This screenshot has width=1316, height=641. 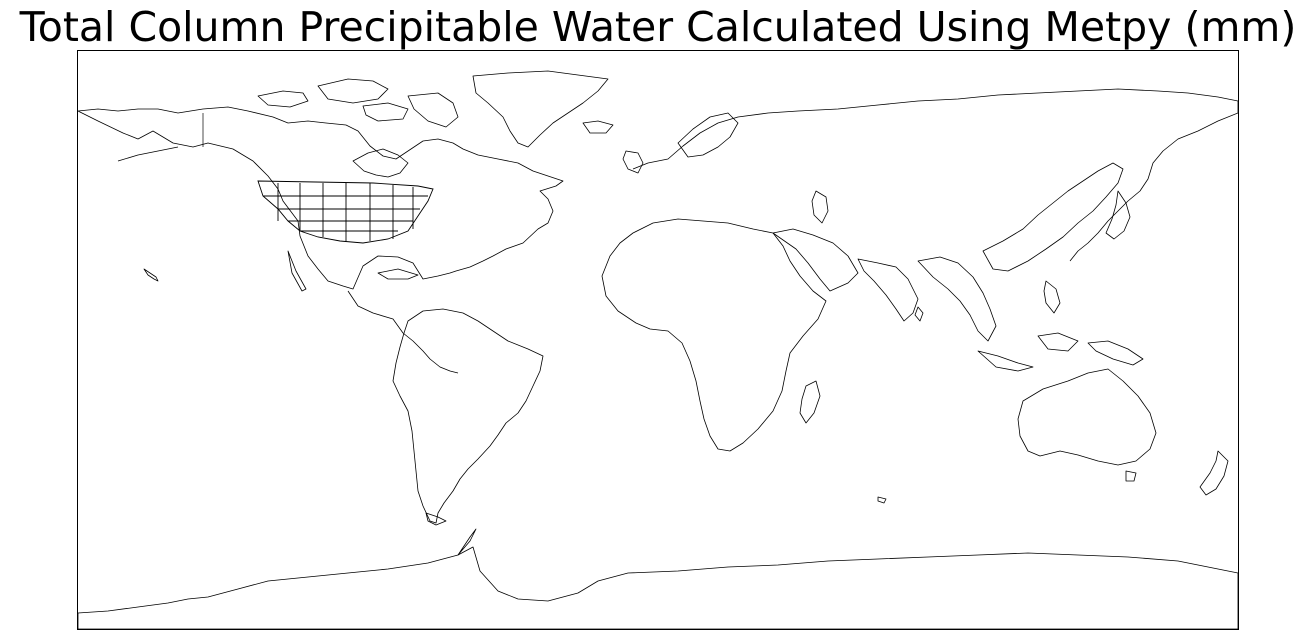 What do you see at coordinates (820, 207) in the screenshot?
I see `coastline-caspian` at bounding box center [820, 207].